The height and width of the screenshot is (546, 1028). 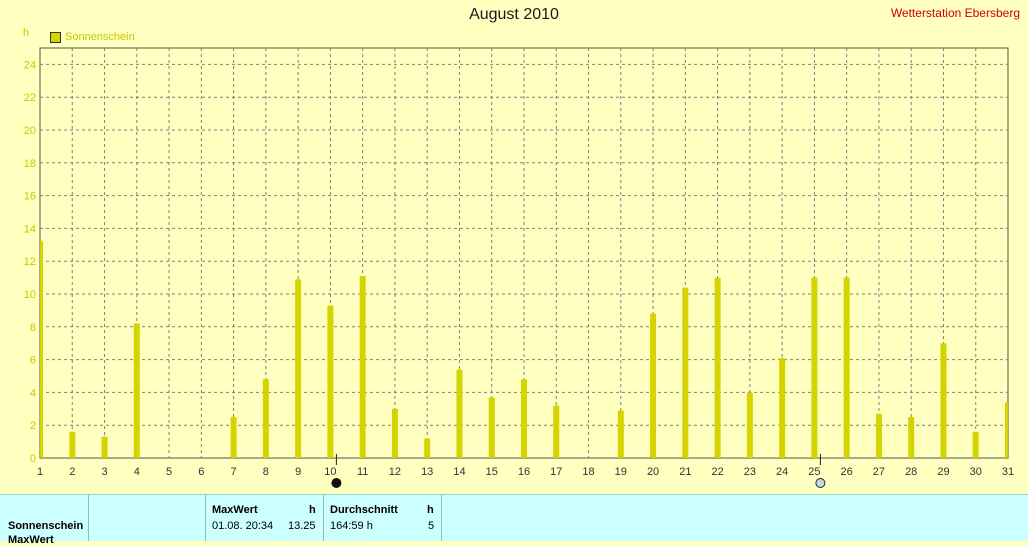 I want to click on y-tick-label: 18, so click(x=30, y=164).